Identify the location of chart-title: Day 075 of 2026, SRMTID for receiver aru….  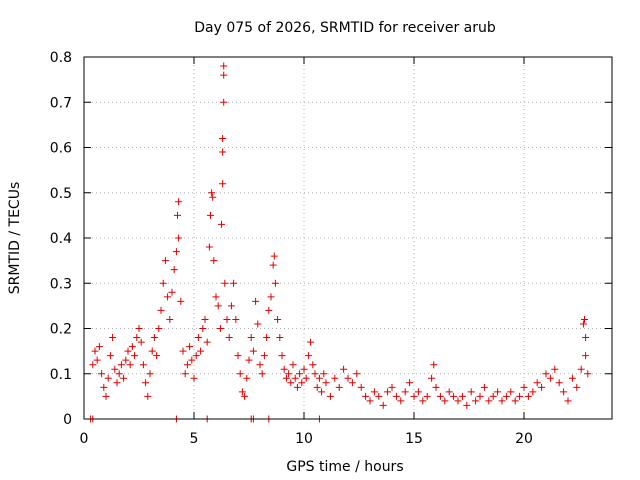
(345, 28).